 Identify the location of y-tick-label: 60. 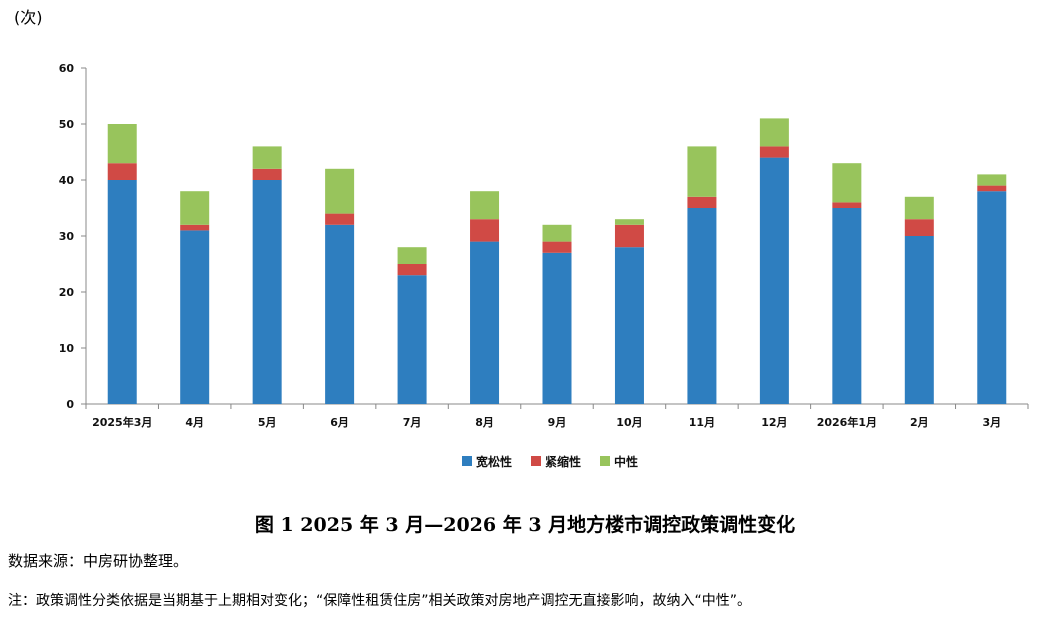
(67, 68).